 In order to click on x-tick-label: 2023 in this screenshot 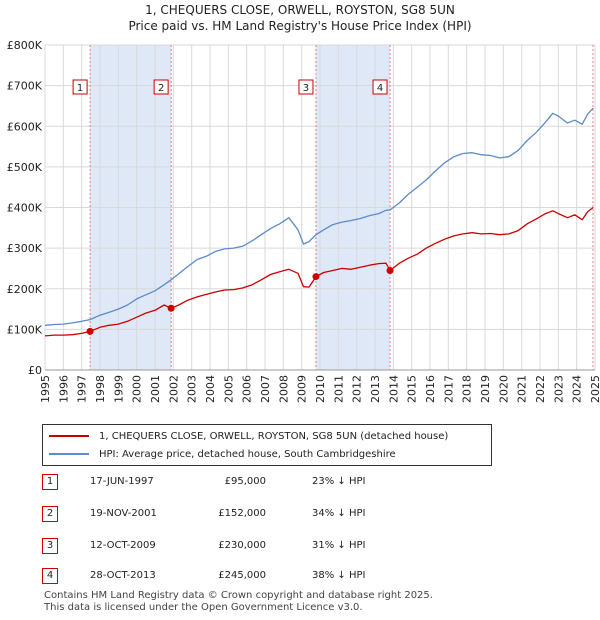, I will do `click(558, 389)`.